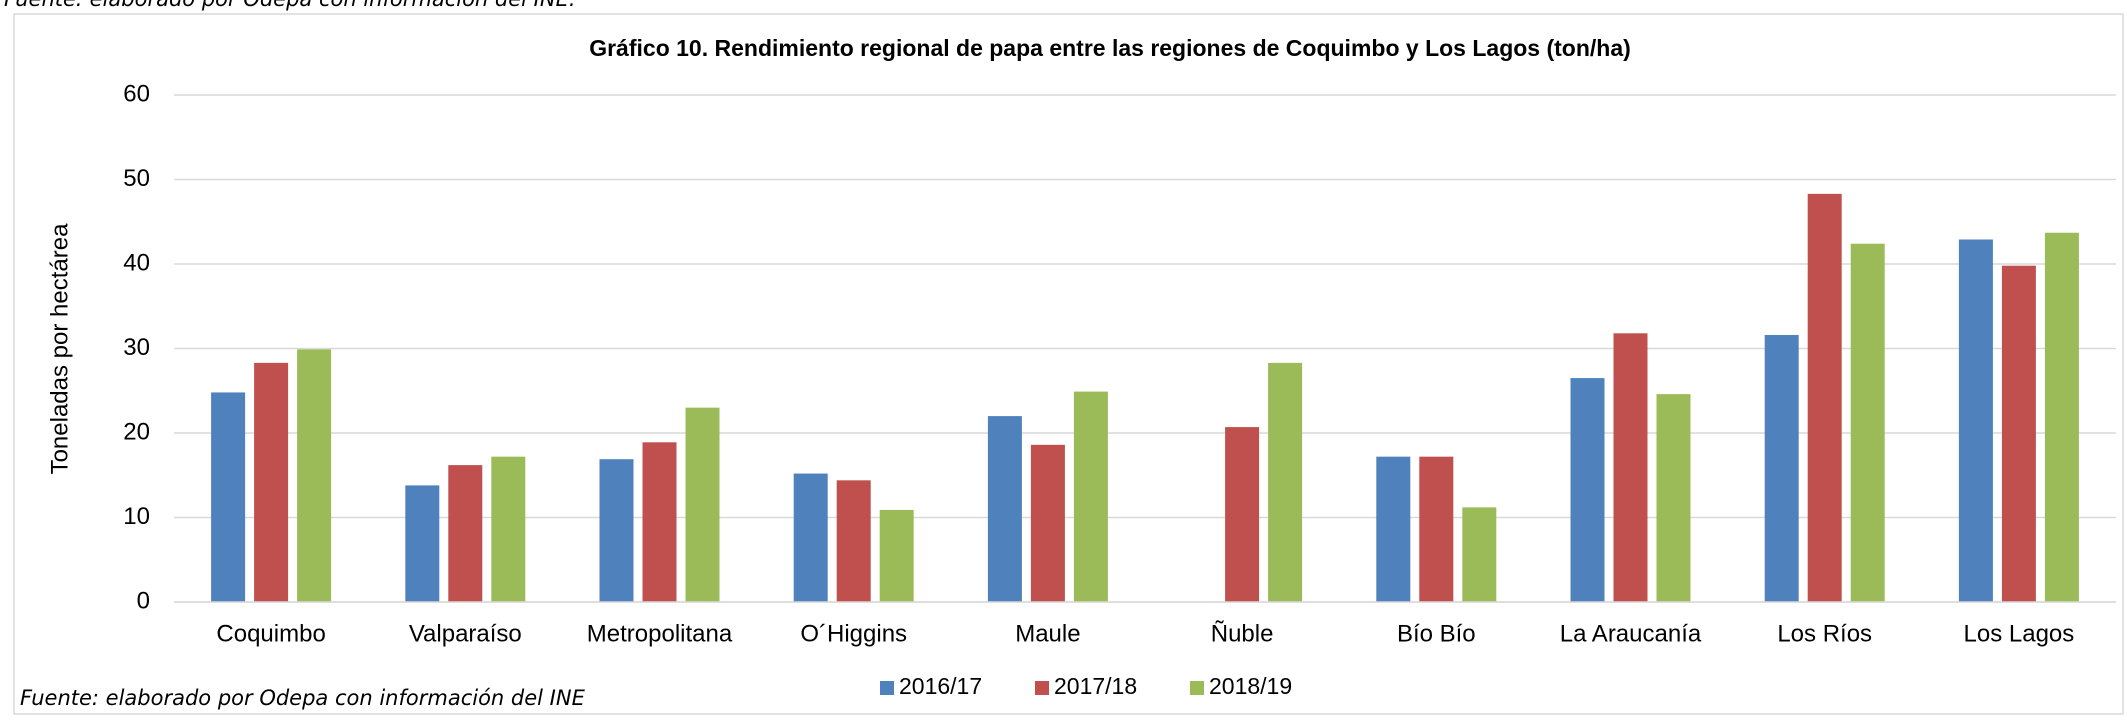 The image size is (2127, 720). Describe the element at coordinates (270, 633) in the screenshot. I see `x-tick-label: Coquimbo` at that location.